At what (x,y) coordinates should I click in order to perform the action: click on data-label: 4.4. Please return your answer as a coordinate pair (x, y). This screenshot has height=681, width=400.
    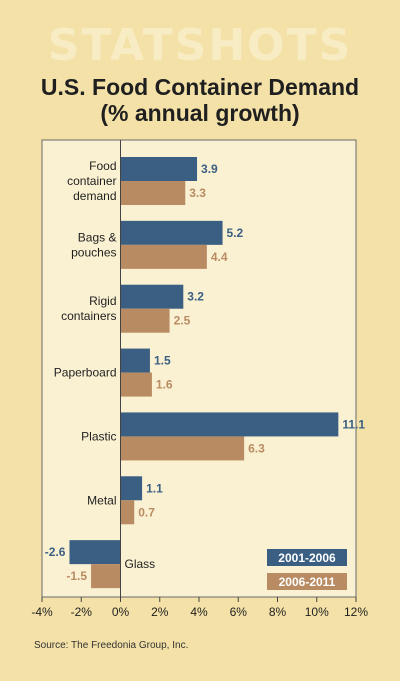
    Looking at the image, I should click on (219, 257).